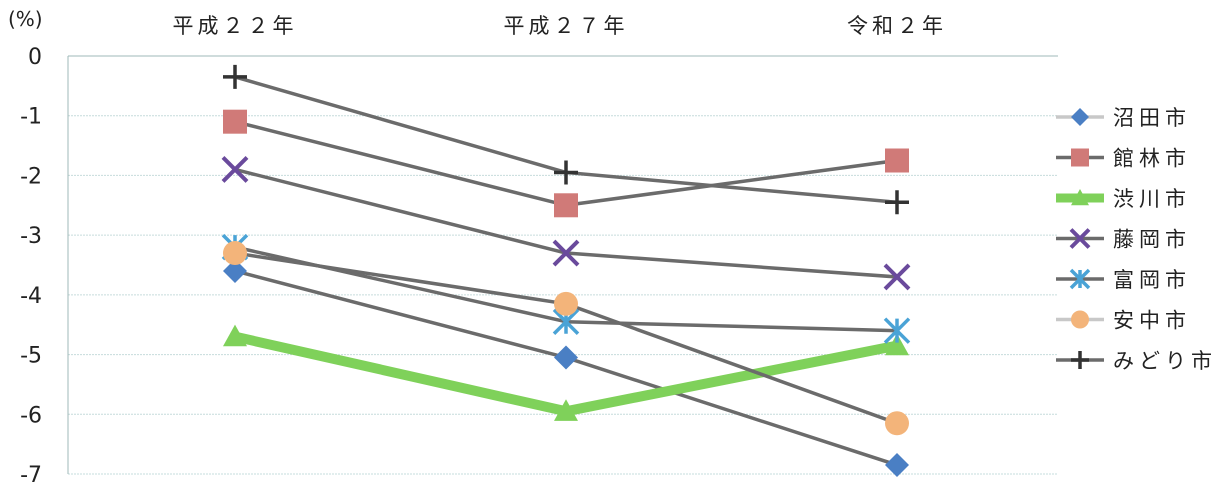  I want to click on y-tick-label-3: -3, so click(31, 236).